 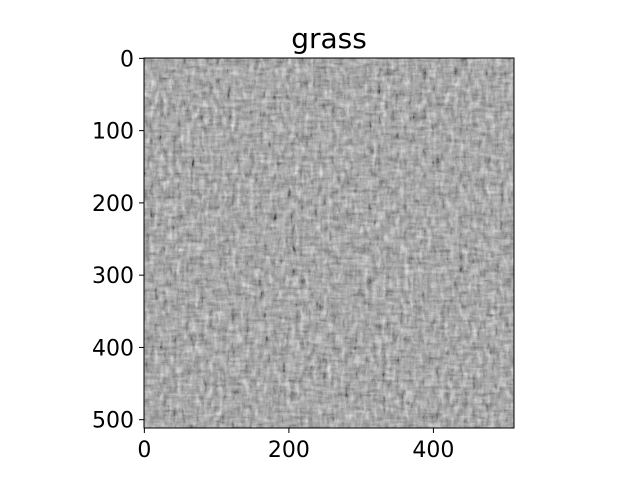 I want to click on x-tick-label: 200, so click(x=289, y=450).